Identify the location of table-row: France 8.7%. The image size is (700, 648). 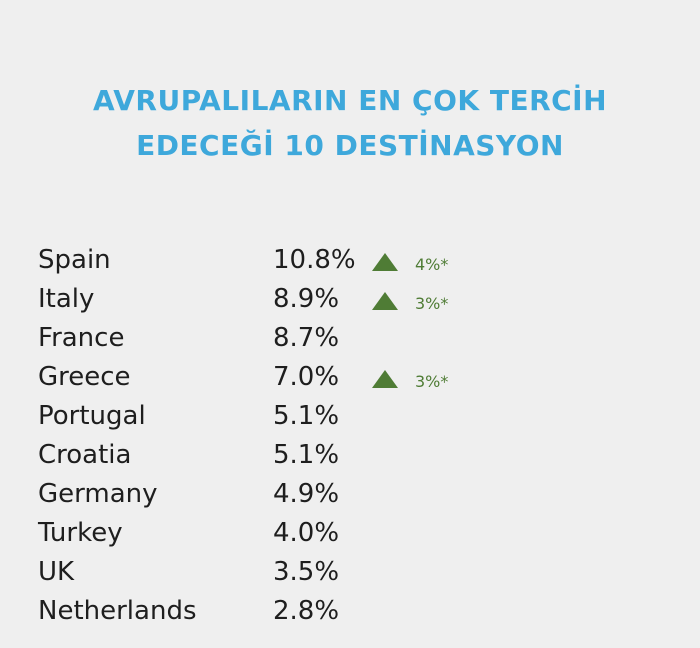
(350, 338).